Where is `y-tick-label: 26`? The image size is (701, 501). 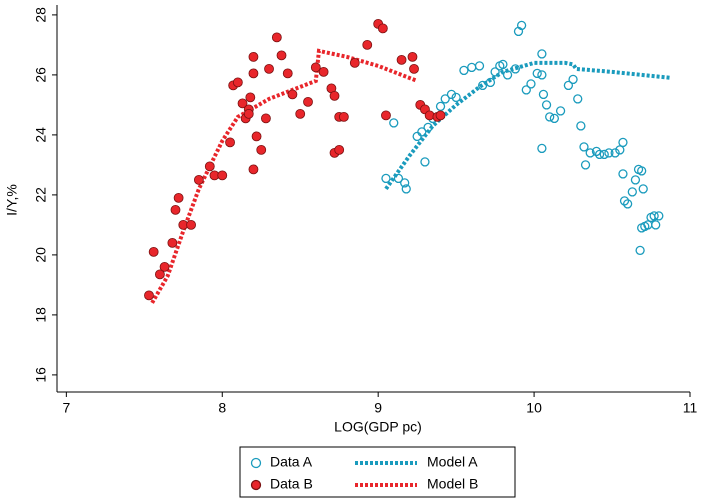
y-tick-label: 26 is located at coordinates (41, 75).